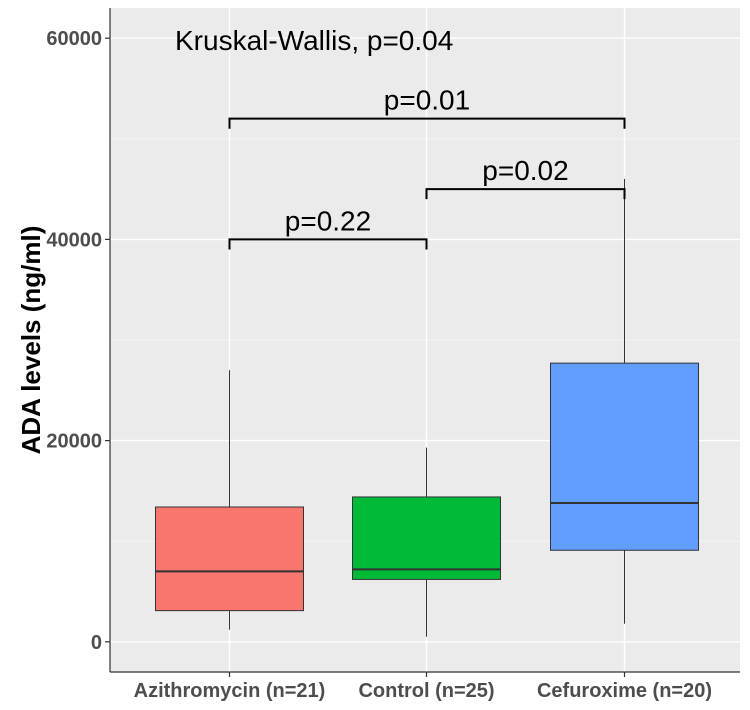  What do you see at coordinates (230, 691) in the screenshot?
I see `x-tick-label: Azithromycin (n=21)` at bounding box center [230, 691].